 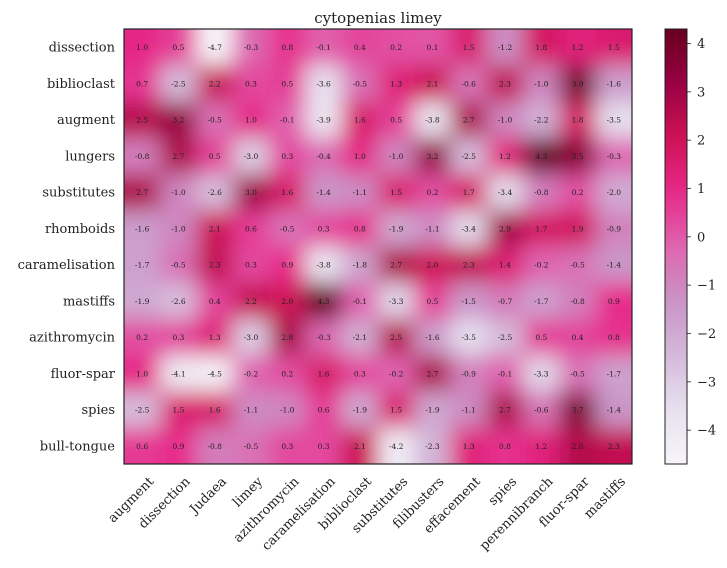 I want to click on cell-value-label: -1.5, so click(x=468, y=301).